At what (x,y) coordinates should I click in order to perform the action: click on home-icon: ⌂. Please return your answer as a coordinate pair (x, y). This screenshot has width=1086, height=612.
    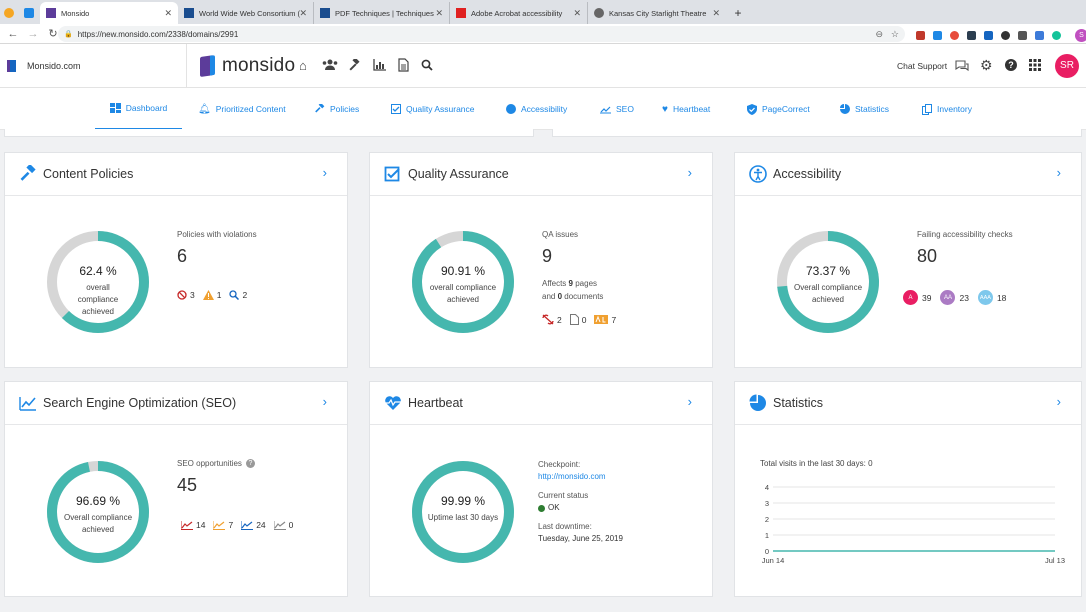
    Looking at the image, I should click on (303, 65).